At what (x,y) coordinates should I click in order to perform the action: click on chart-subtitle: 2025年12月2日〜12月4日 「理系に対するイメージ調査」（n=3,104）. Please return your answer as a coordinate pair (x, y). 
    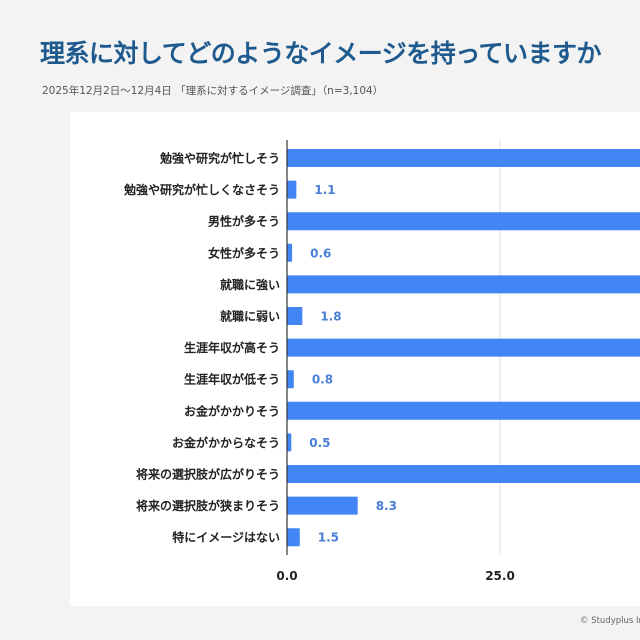
    Looking at the image, I should click on (213, 91).